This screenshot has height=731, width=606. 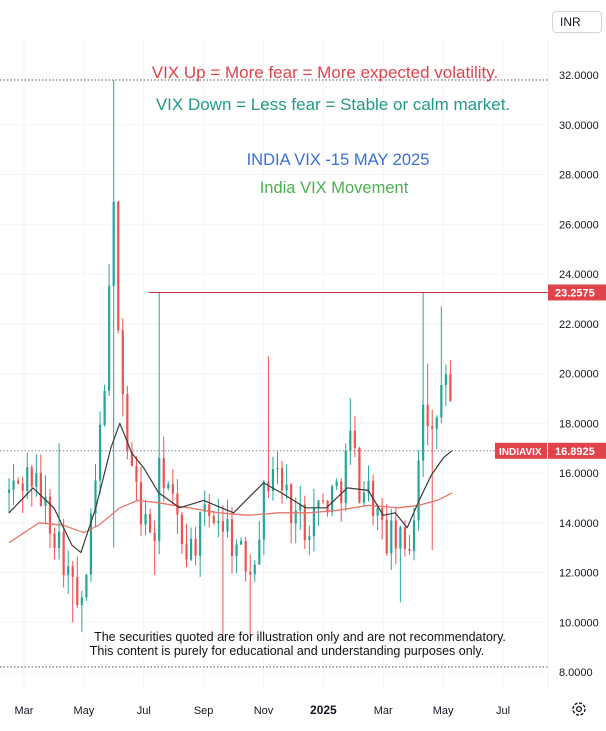 I want to click on ma-top-layer, so click(x=230, y=488).